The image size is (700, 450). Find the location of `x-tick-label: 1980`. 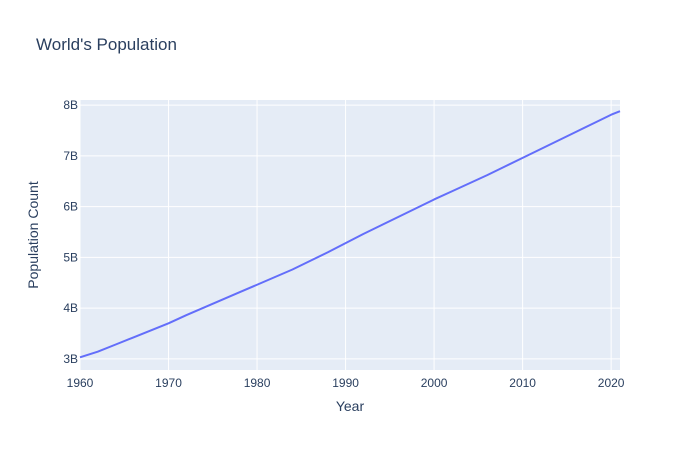

x-tick-label: 1980 is located at coordinates (257, 383).